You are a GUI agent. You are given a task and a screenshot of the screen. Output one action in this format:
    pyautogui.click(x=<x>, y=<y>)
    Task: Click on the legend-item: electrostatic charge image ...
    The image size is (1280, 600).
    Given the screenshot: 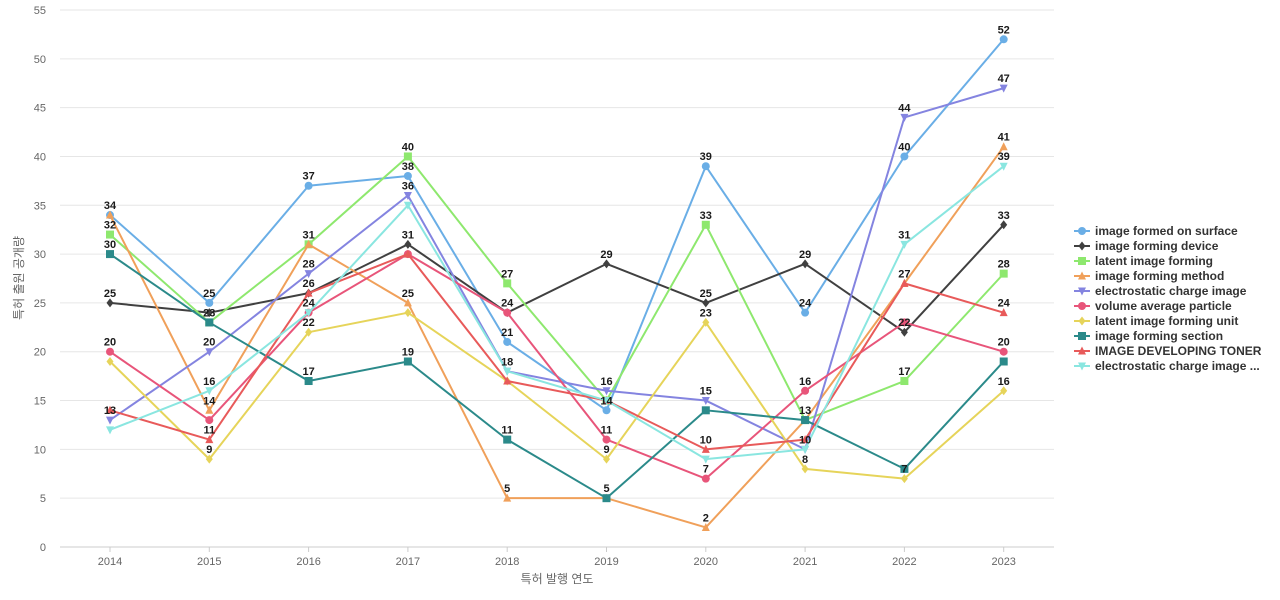 What is the action you would take?
    pyautogui.click(x=1167, y=366)
    